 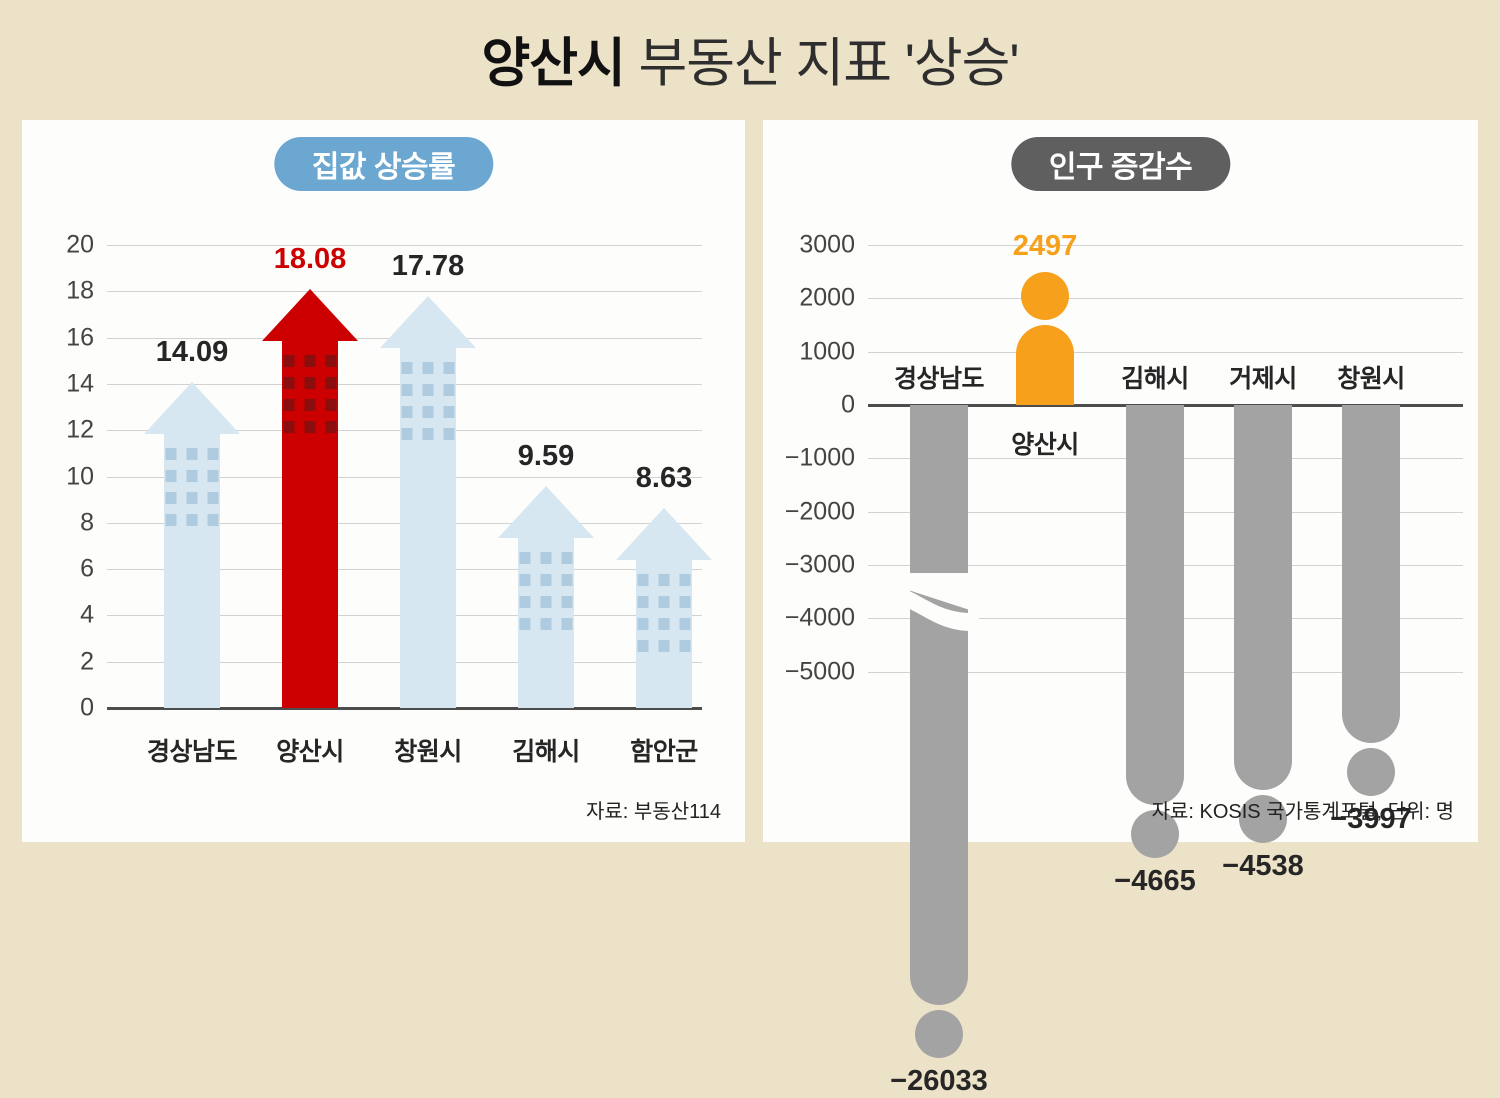 I want to click on right-panel-source: 자료: KOSIS 국가통계포털, 단위: 명, so click(x=1302, y=812).